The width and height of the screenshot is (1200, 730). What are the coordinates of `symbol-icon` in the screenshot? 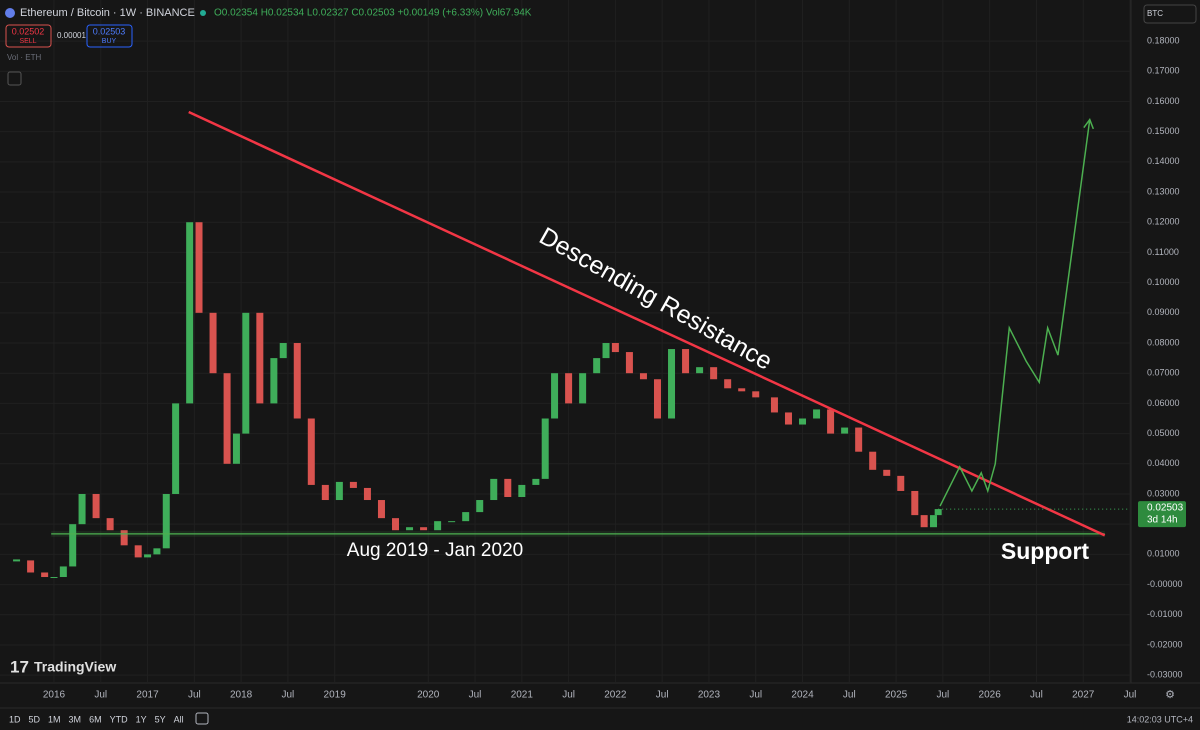 It's located at (10, 13).